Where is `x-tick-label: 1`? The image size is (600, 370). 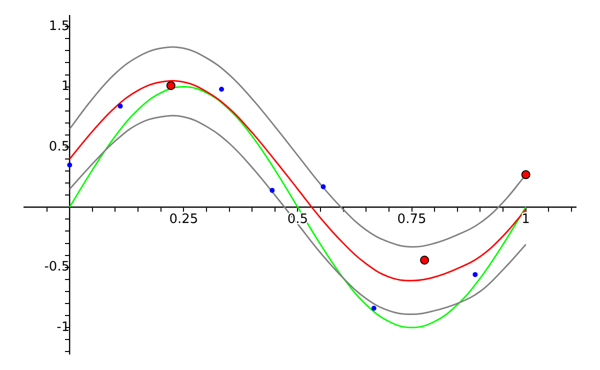
x-tick-label: 1 is located at coordinates (526, 220).